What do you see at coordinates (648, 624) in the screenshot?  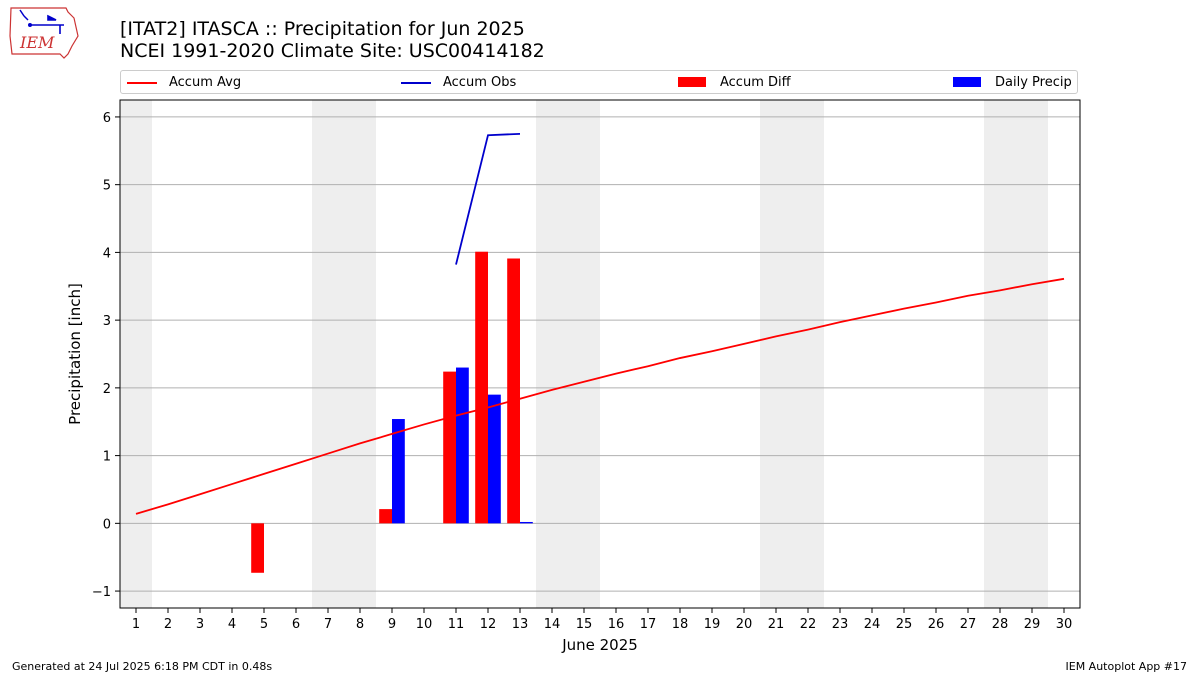 I see `x-tick-label-17: 17` at bounding box center [648, 624].